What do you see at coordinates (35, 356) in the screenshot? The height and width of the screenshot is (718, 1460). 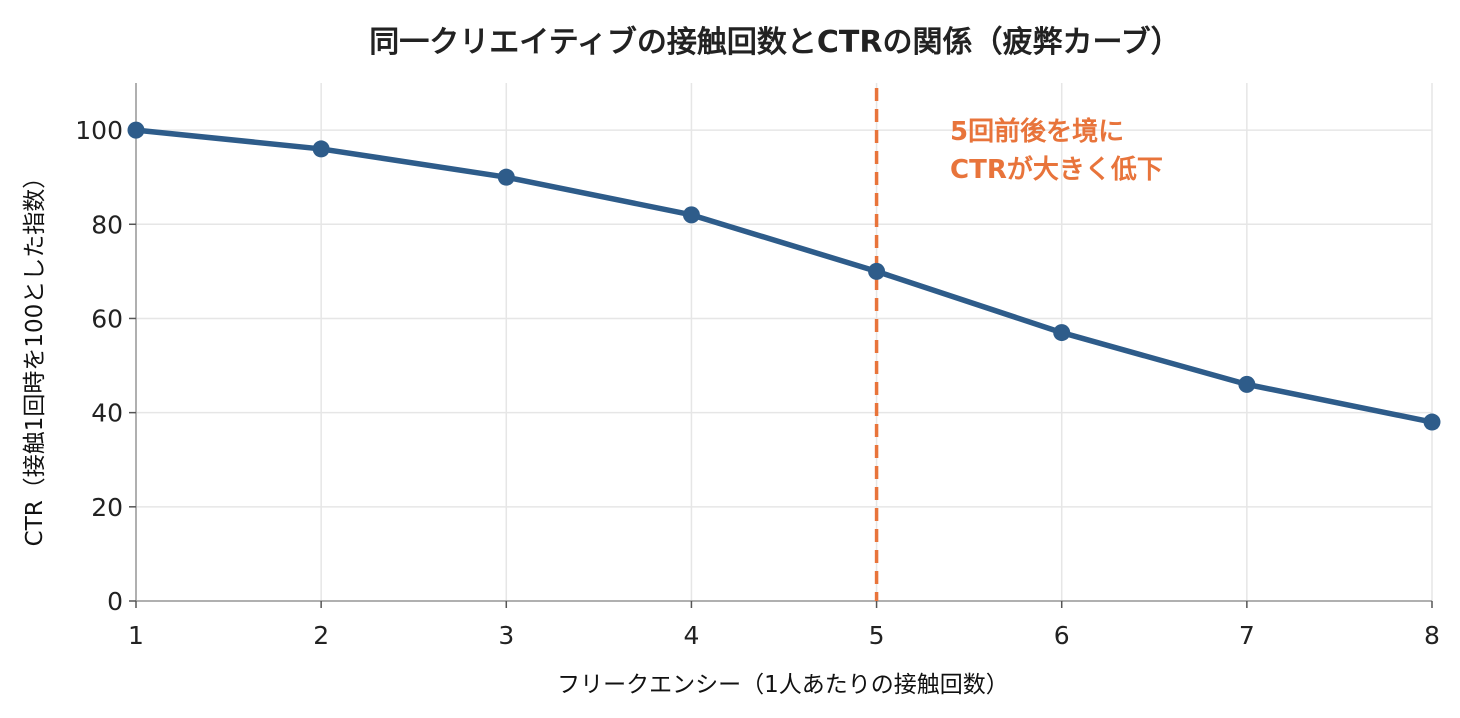 I see `y-axis-label: CTR（接触1回時を100とした指数）` at bounding box center [35, 356].